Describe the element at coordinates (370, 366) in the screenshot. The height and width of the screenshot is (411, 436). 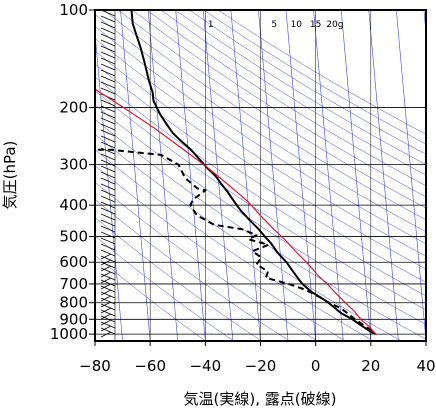
I see `x-tick-label: 20` at that location.